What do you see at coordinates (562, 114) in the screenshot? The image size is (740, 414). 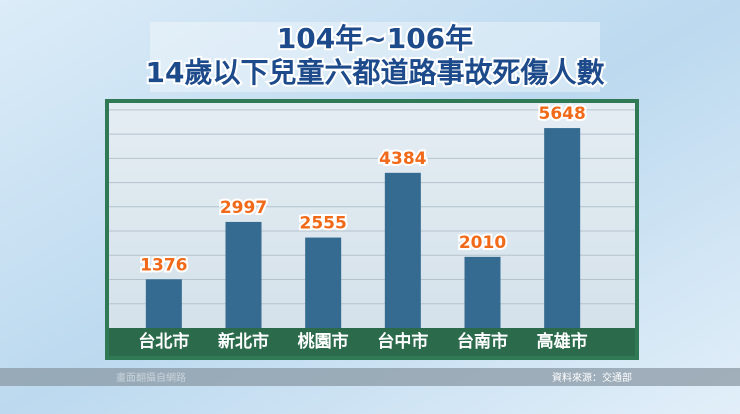 I see `value-label: 5648` at bounding box center [562, 114].